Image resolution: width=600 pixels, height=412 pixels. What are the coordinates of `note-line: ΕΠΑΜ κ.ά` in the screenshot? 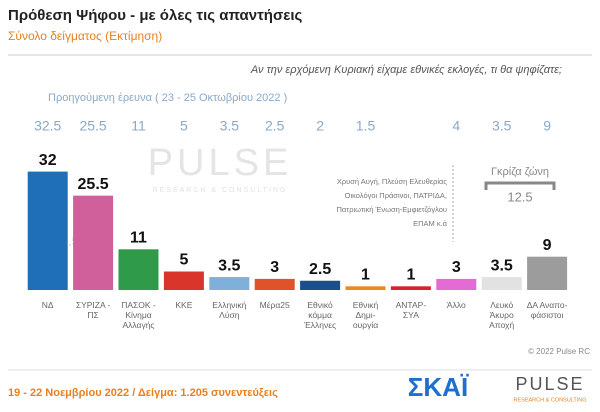 It's located at (430, 223).